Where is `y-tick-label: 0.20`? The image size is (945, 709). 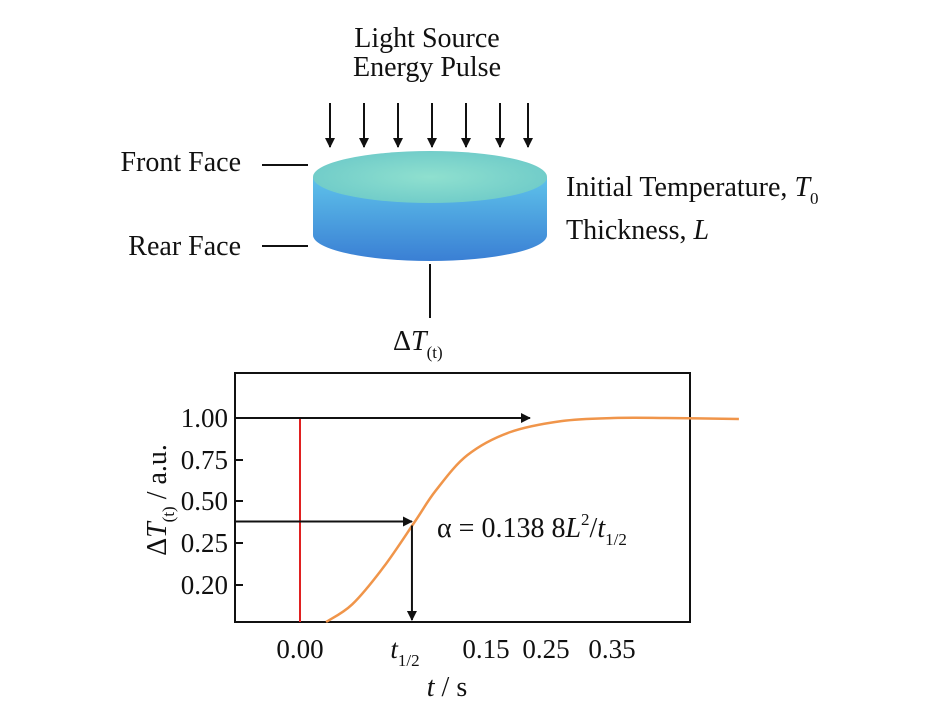 y-tick-label: 0.20 is located at coordinates (204, 585).